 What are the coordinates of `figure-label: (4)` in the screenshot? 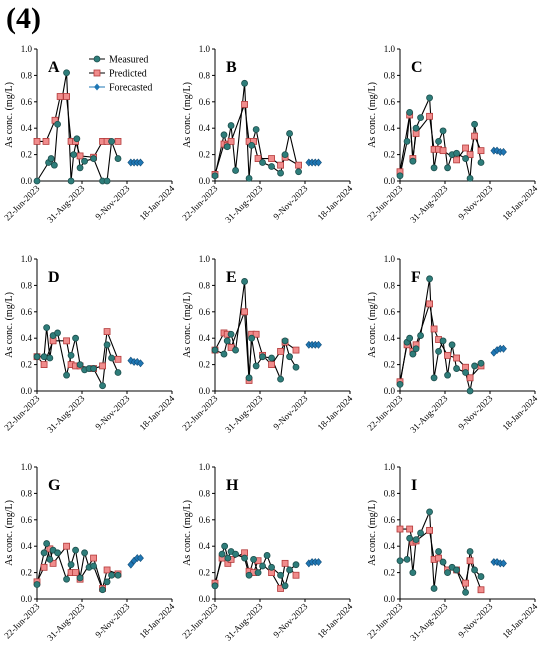 It's located at (23, 18).